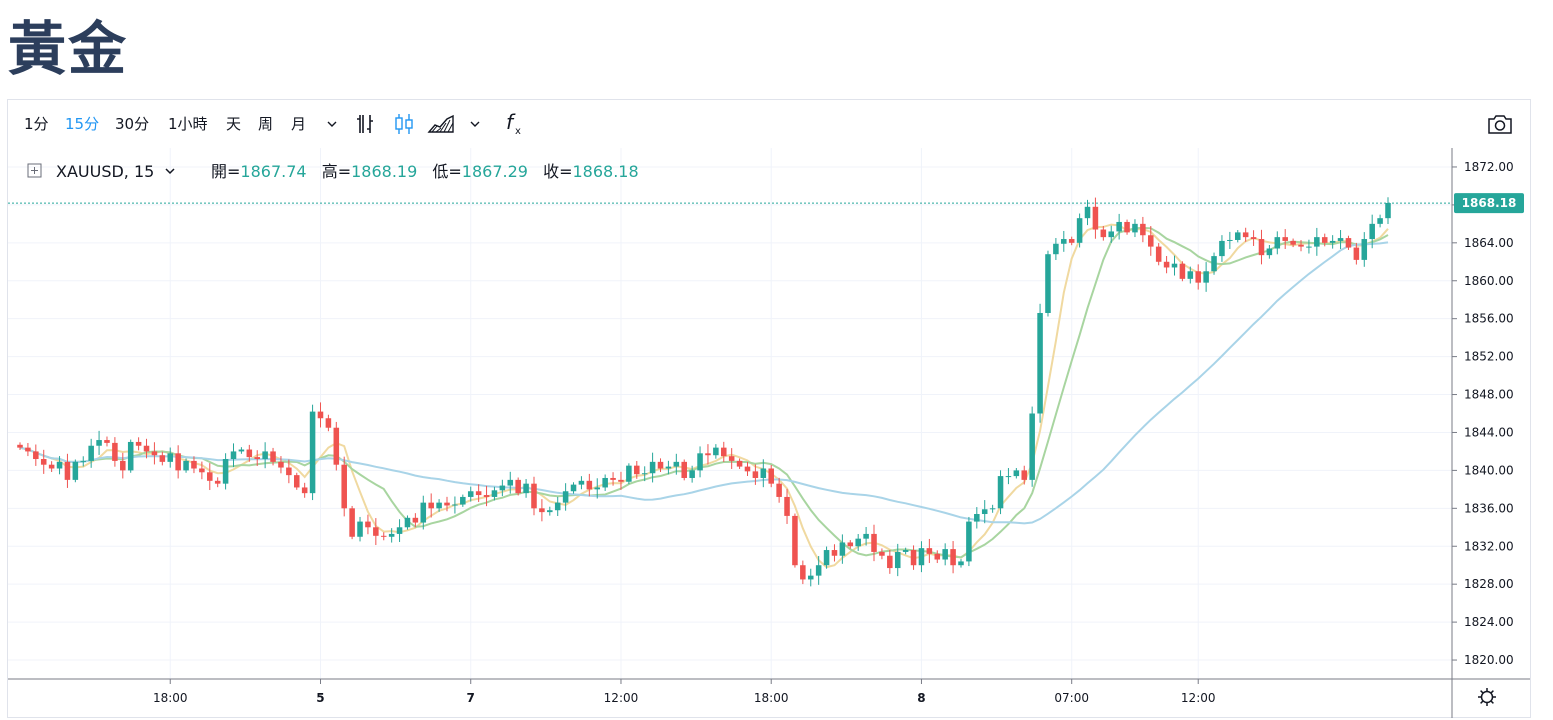  I want to click on interval-1h: 1小時, so click(188, 124).